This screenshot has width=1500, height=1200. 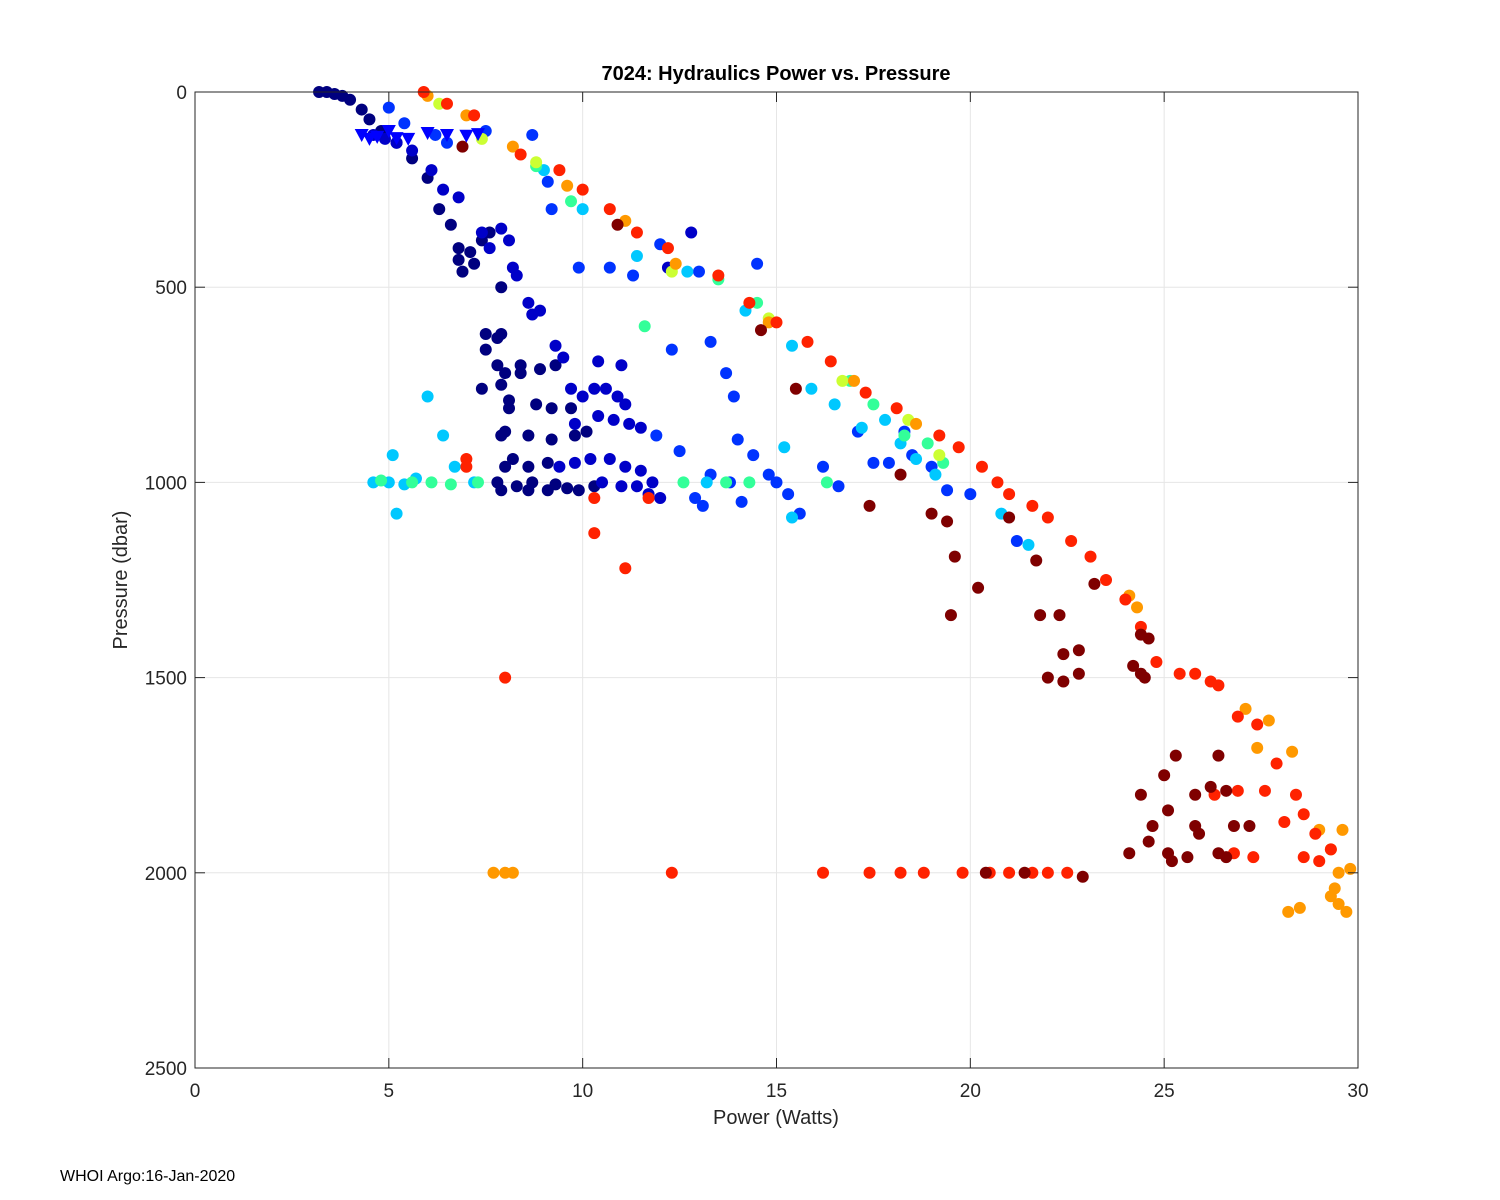 What do you see at coordinates (582, 1091) in the screenshot?
I see `x-tick-label: 10` at bounding box center [582, 1091].